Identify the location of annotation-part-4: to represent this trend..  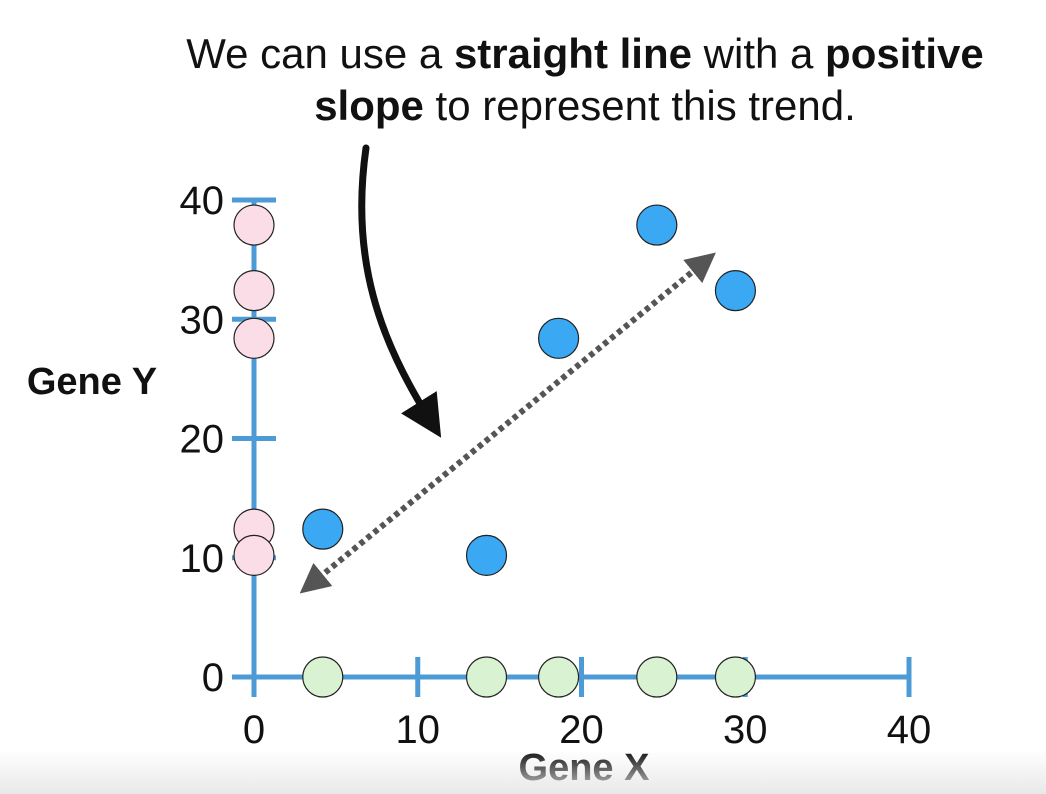
(639, 105).